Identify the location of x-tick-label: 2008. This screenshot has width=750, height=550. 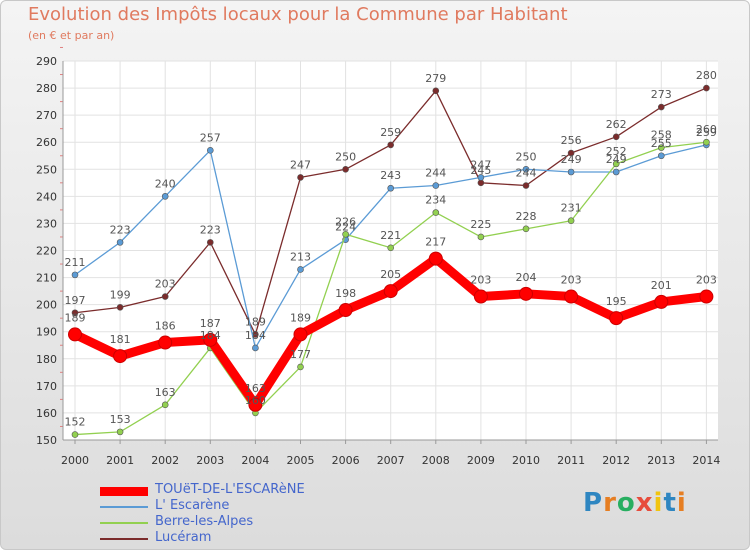
(436, 460).